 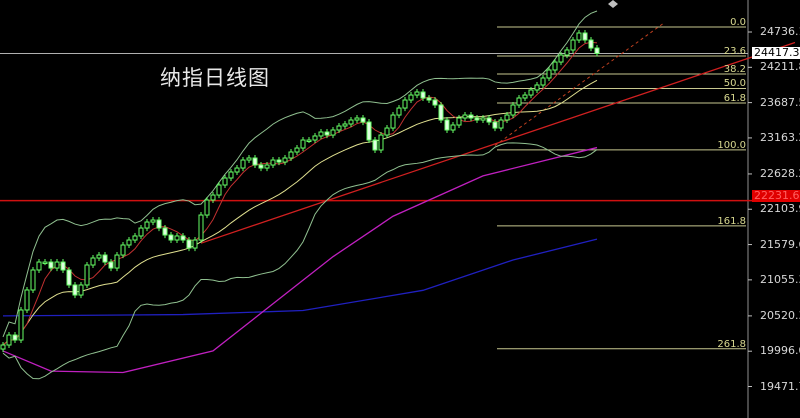 What do you see at coordinates (613, 4) in the screenshot?
I see `scroll-marker-icon` at bounding box center [613, 4].